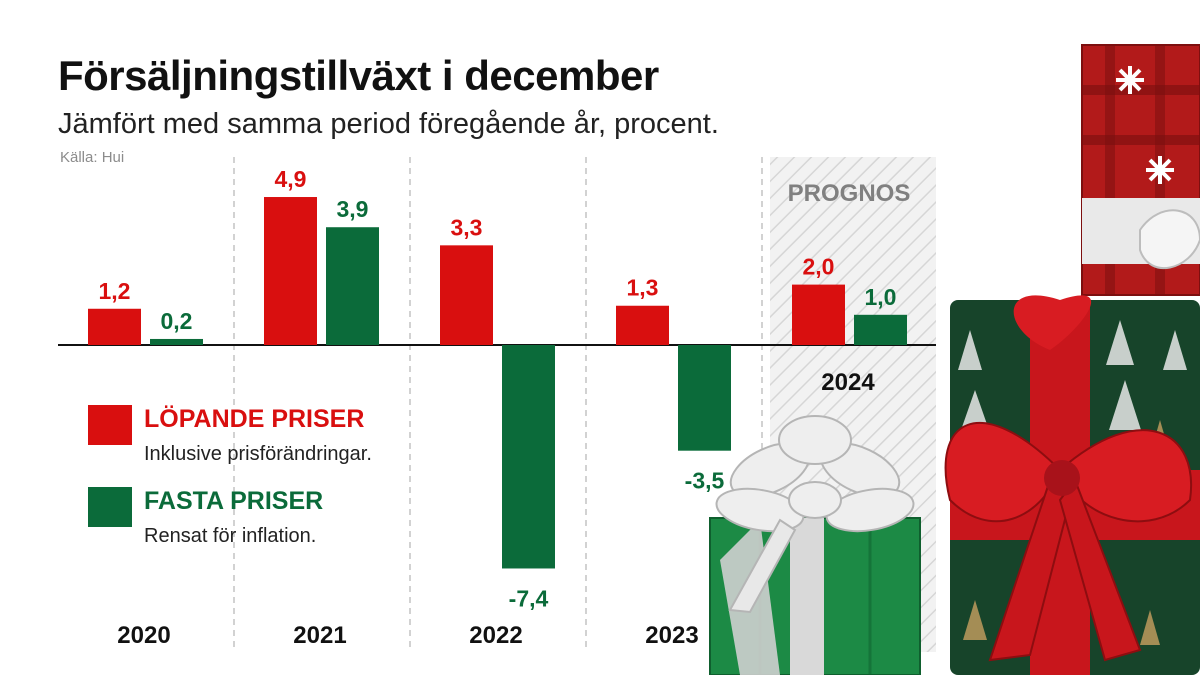 The height and width of the screenshot is (675, 1200). Describe the element at coordinates (671, 635) in the screenshot. I see `x-tick-label-2023: 2023` at that location.